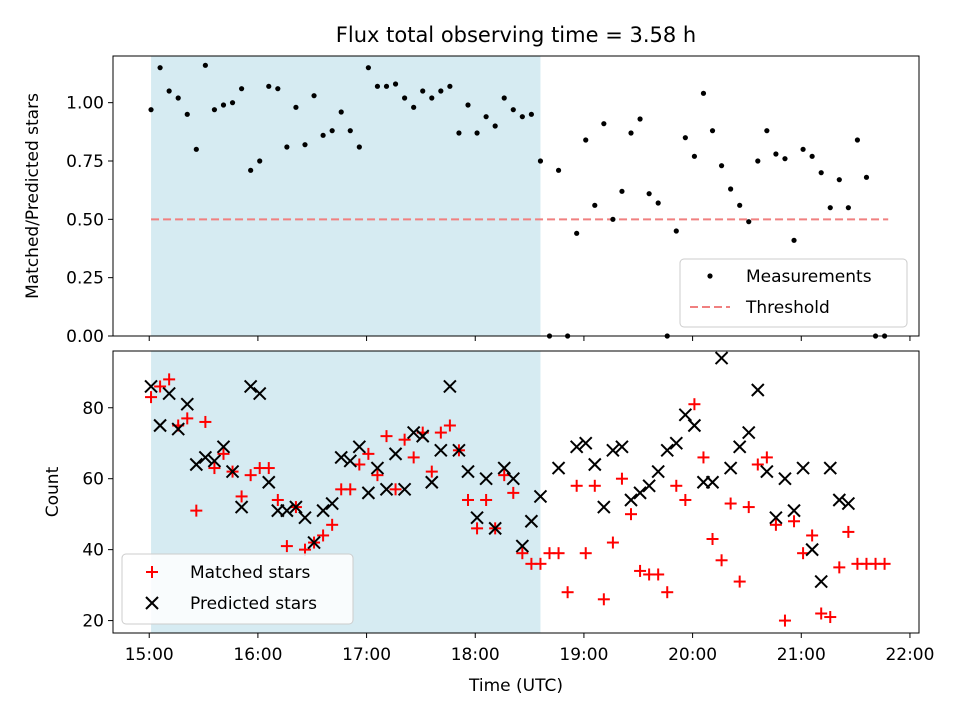 The width and height of the screenshot is (960, 720). Describe the element at coordinates (237, 589) in the screenshot. I see `bottom-legend: Matched stars Predicted stars` at that location.